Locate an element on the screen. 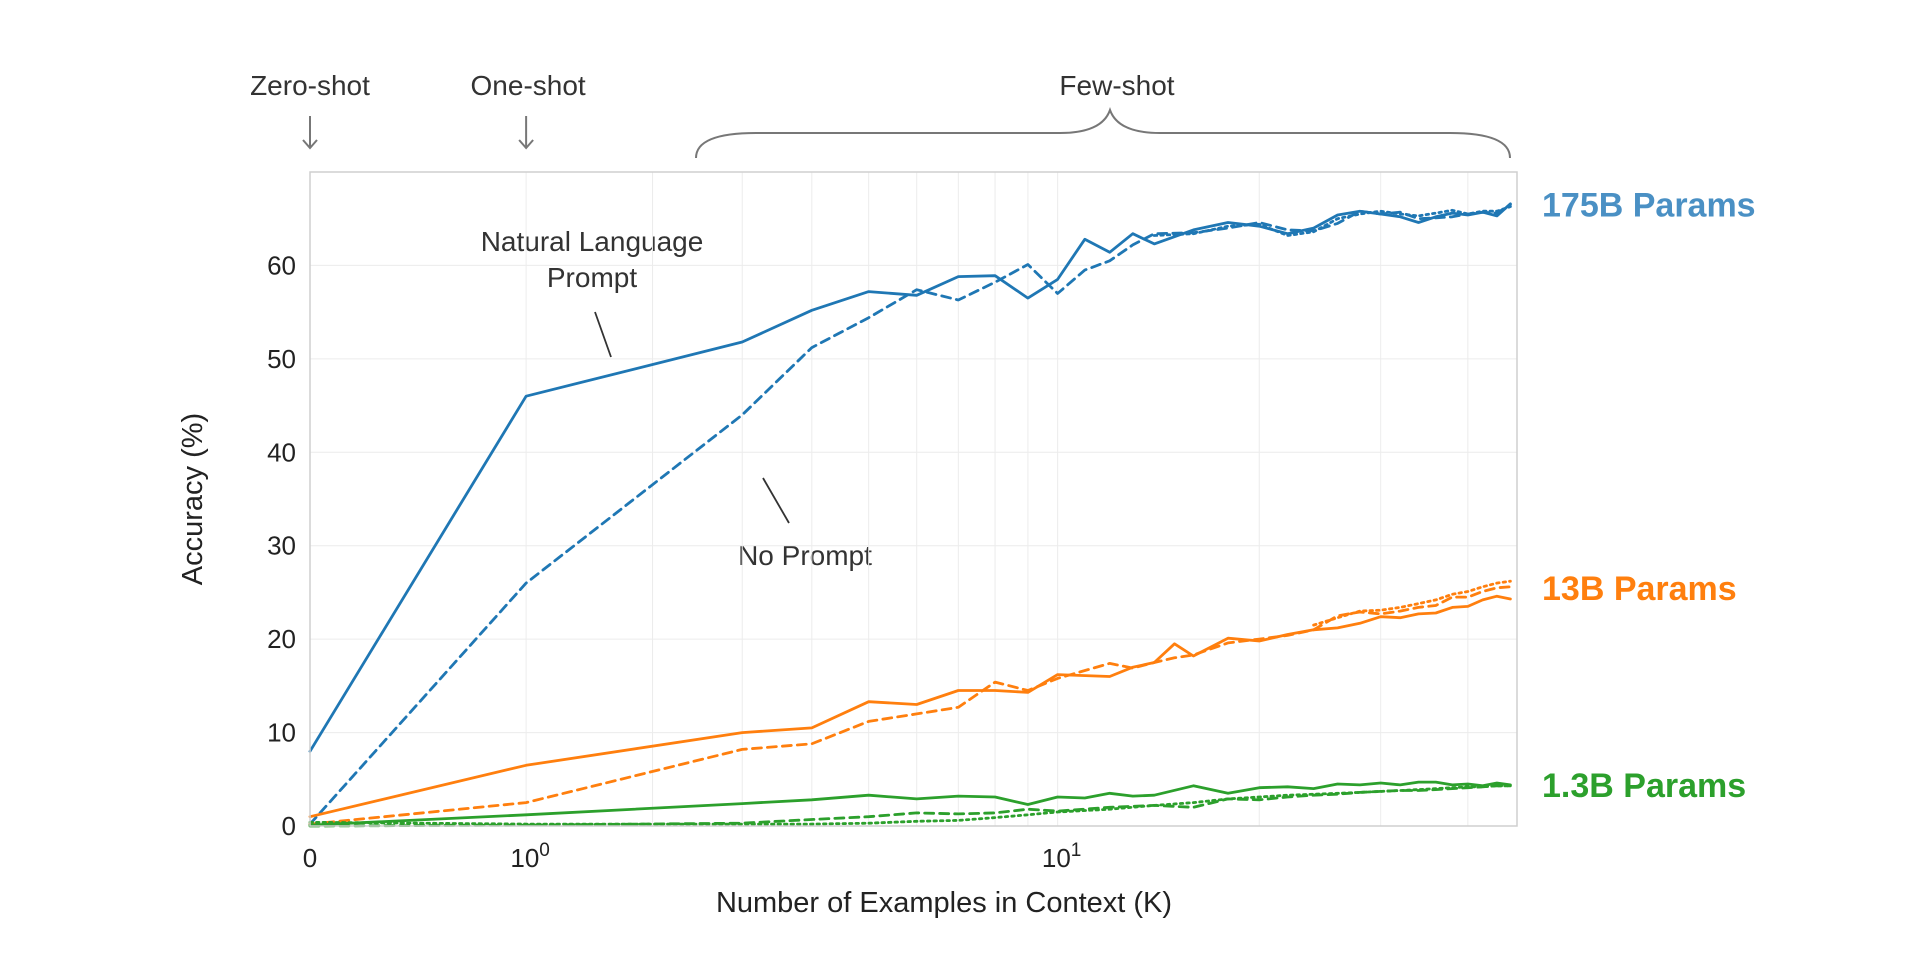 The height and width of the screenshot is (964, 1932). y-tick-label: 60 is located at coordinates (281, 265).